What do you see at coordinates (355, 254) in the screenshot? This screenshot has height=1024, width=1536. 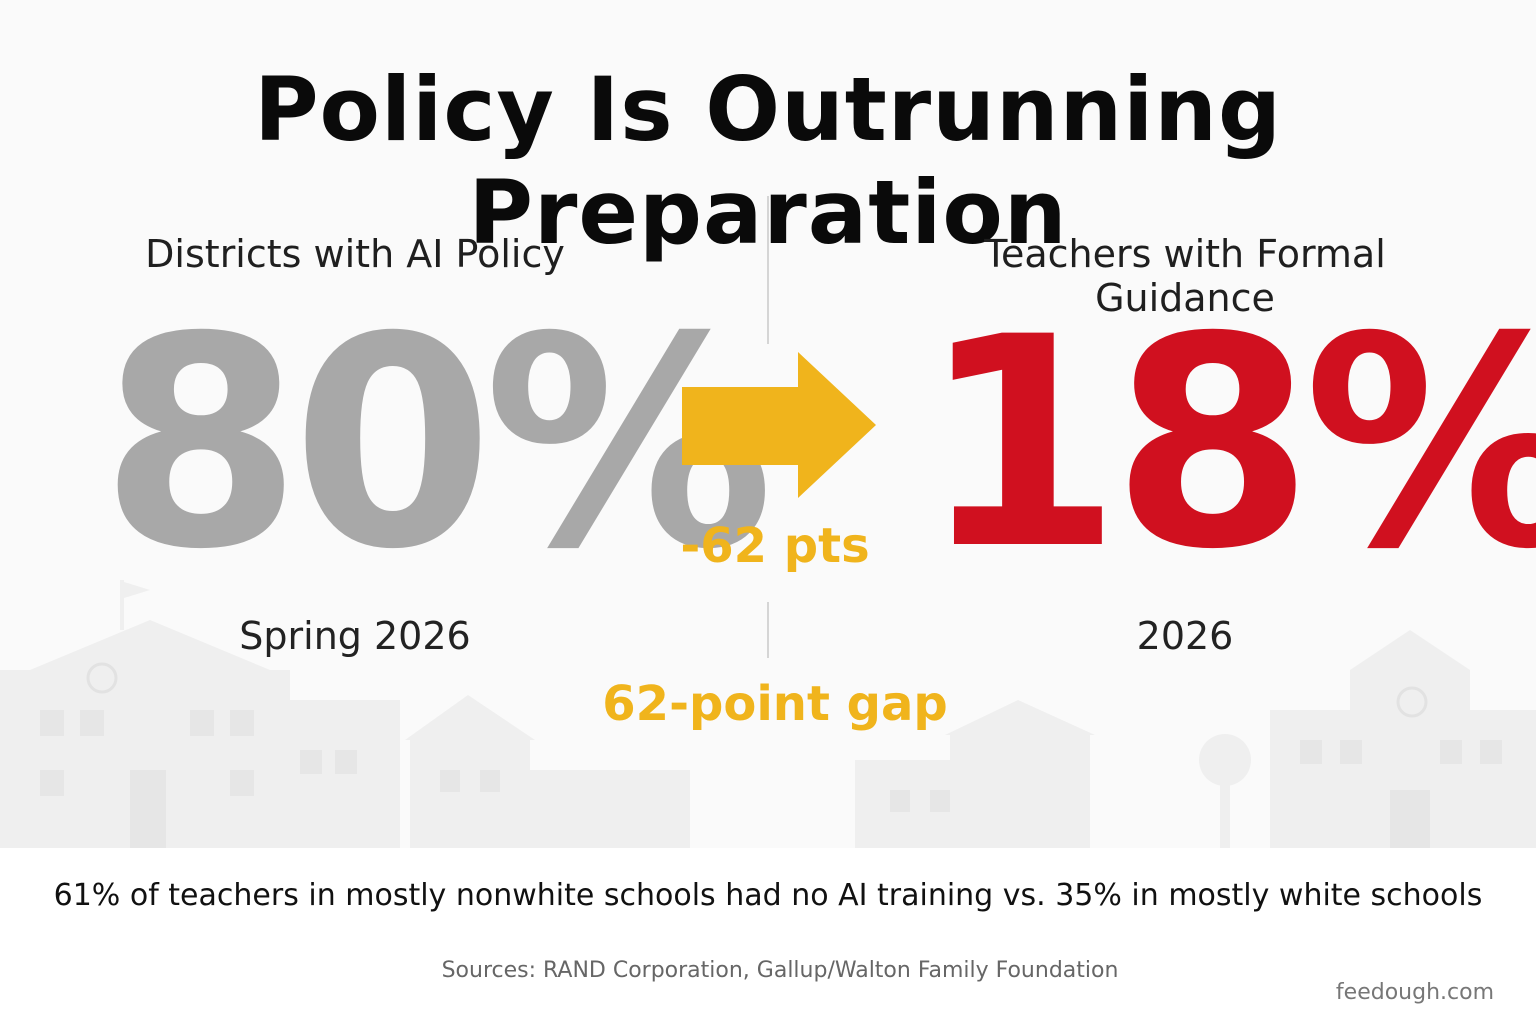 I see `left-stat-label: Districts with AI Policy` at bounding box center [355, 254].